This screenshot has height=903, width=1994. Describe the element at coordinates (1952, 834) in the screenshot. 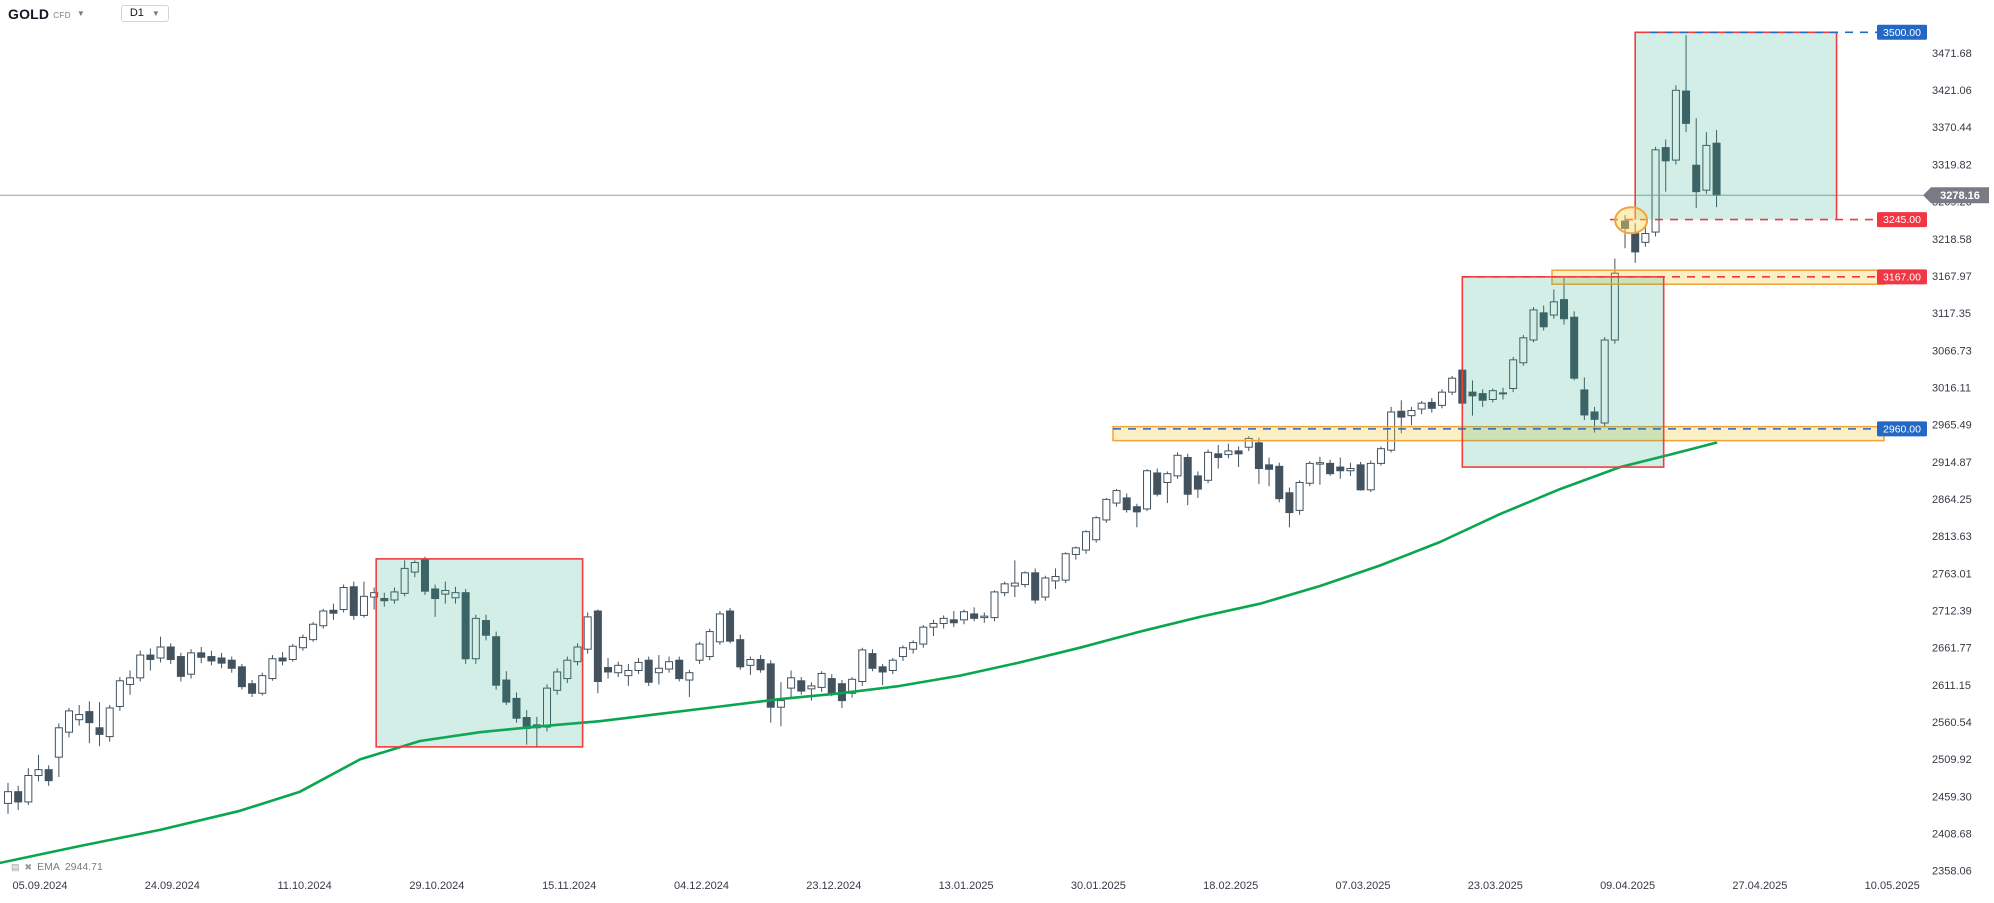

I see `price-axis-label: 2408.68` at that location.